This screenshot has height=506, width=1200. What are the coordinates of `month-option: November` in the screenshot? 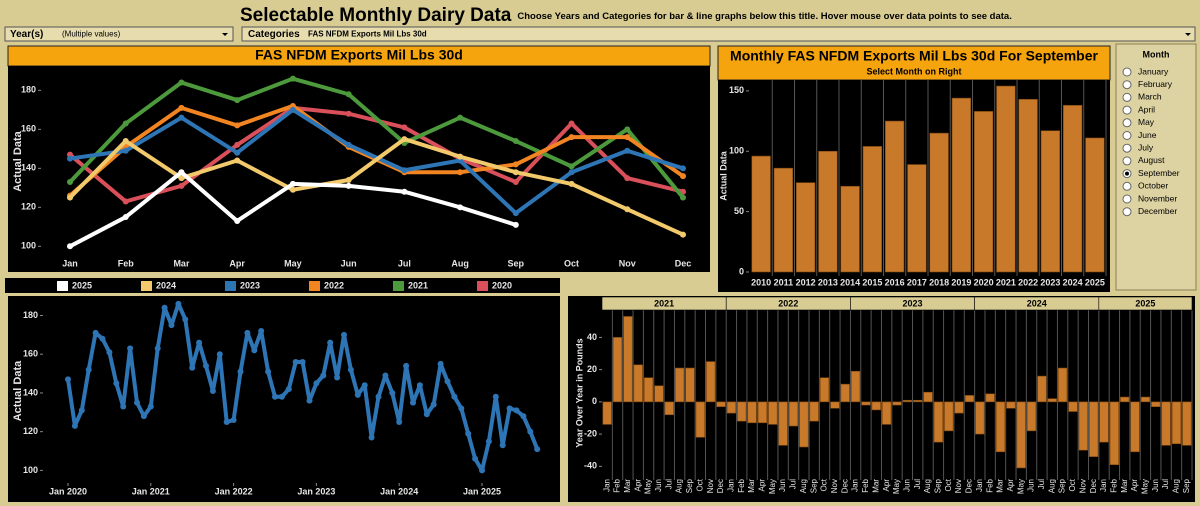 It's located at (1157, 198).